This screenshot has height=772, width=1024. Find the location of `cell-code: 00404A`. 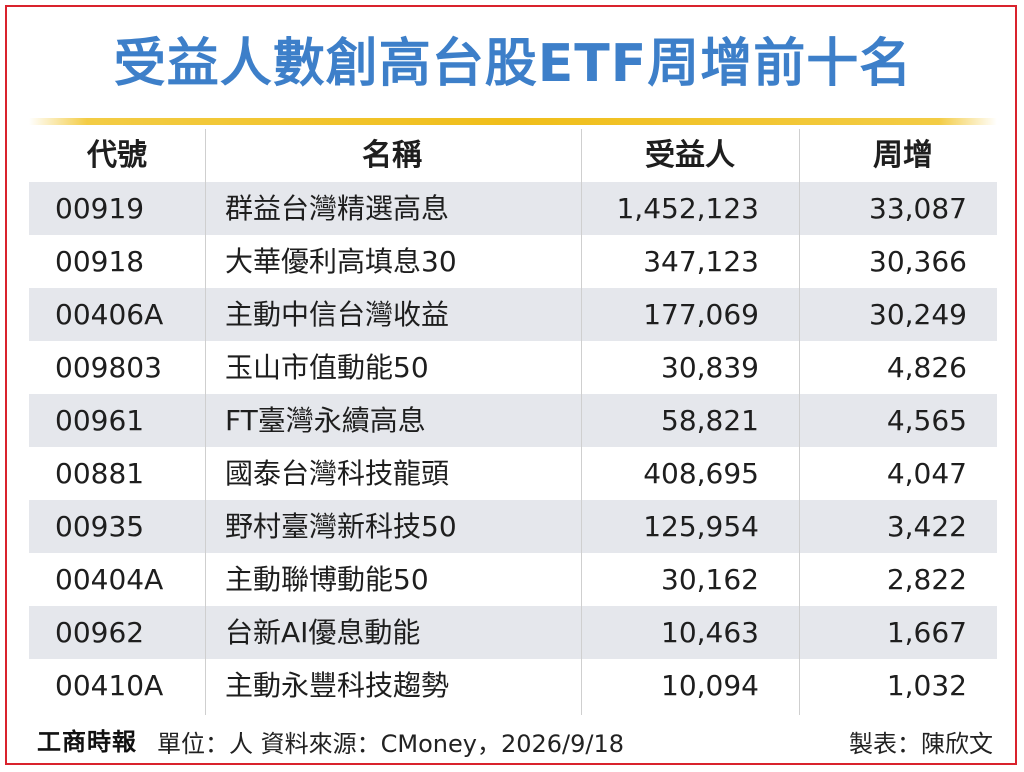

cell-code: 00404A is located at coordinates (109, 579).